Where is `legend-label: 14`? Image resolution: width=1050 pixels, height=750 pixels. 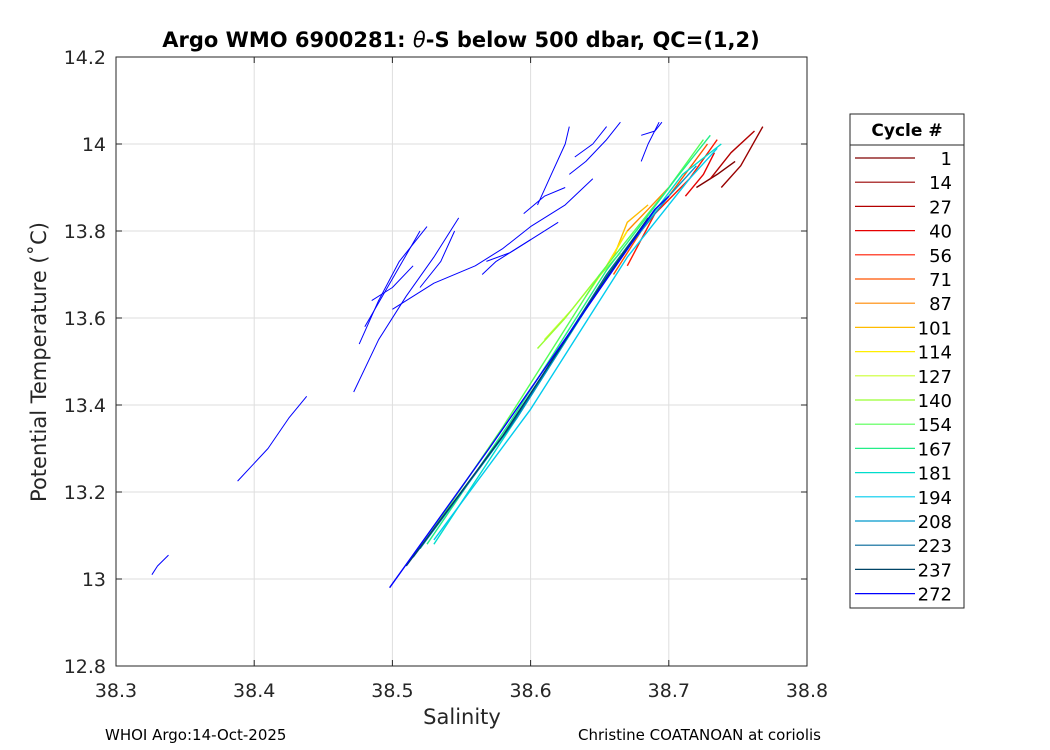
legend-label: 14 is located at coordinates (940, 183).